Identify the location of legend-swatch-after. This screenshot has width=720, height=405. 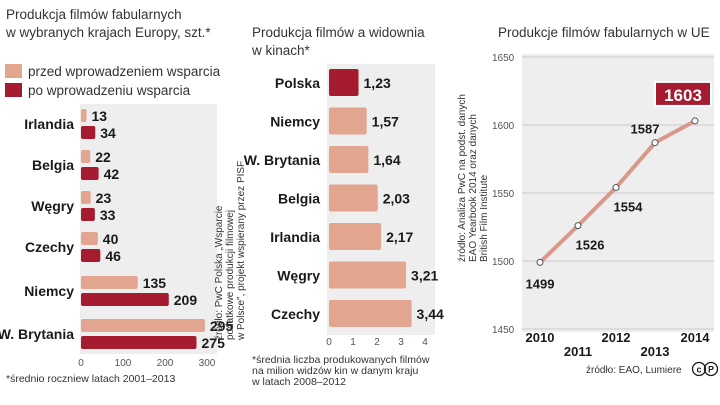
(13, 90).